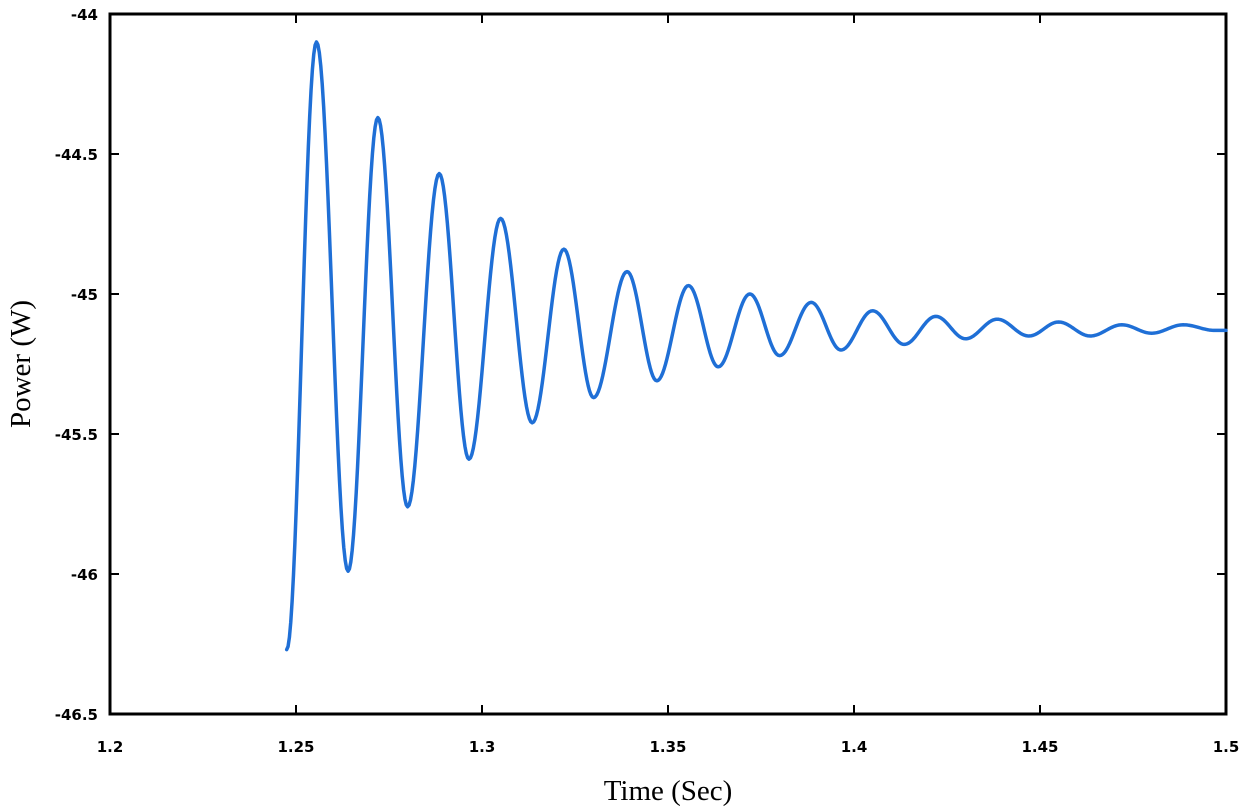 The height and width of the screenshot is (809, 1250). I want to click on x-axis-title: Time (Sec), so click(668, 791).